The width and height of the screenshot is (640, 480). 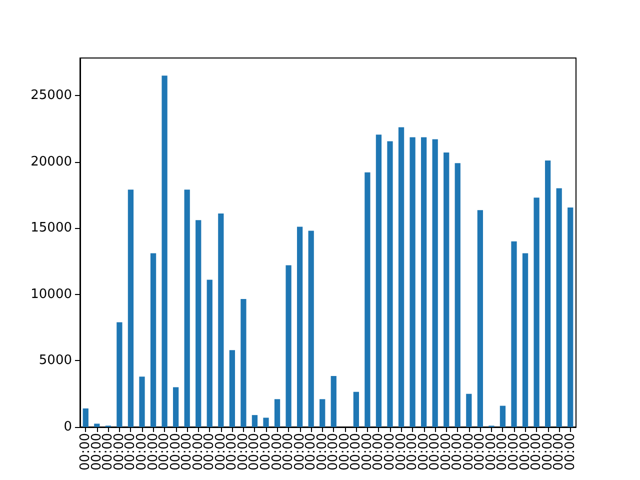 I want to click on y-tick-label: 20000, so click(x=51, y=162).